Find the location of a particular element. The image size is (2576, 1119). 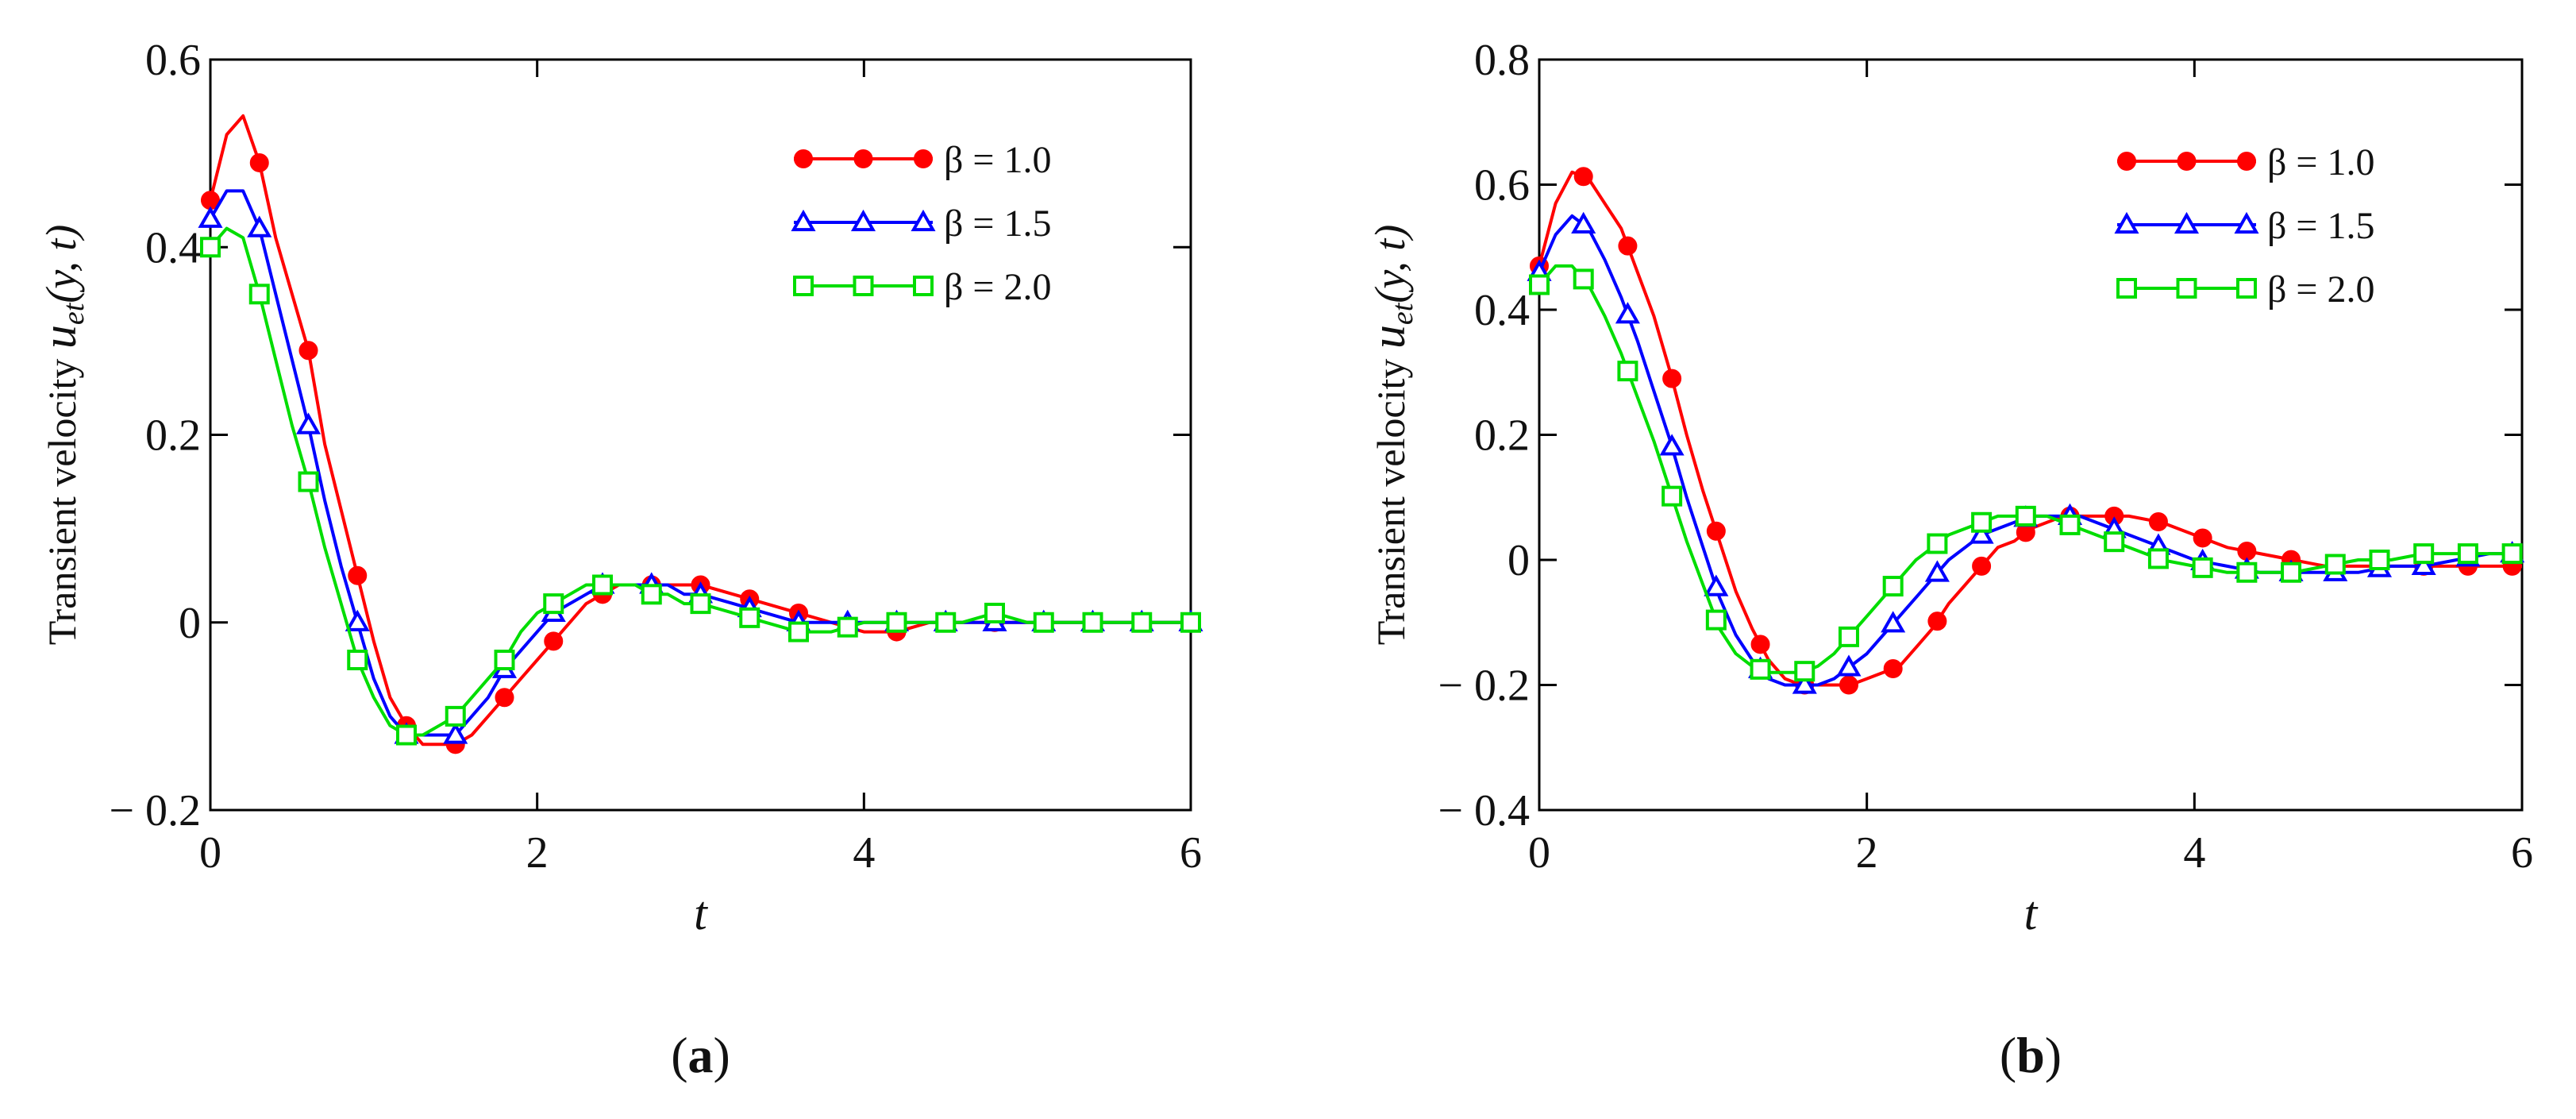

y-axis-label-subscript: et is located at coordinates (73, 313).